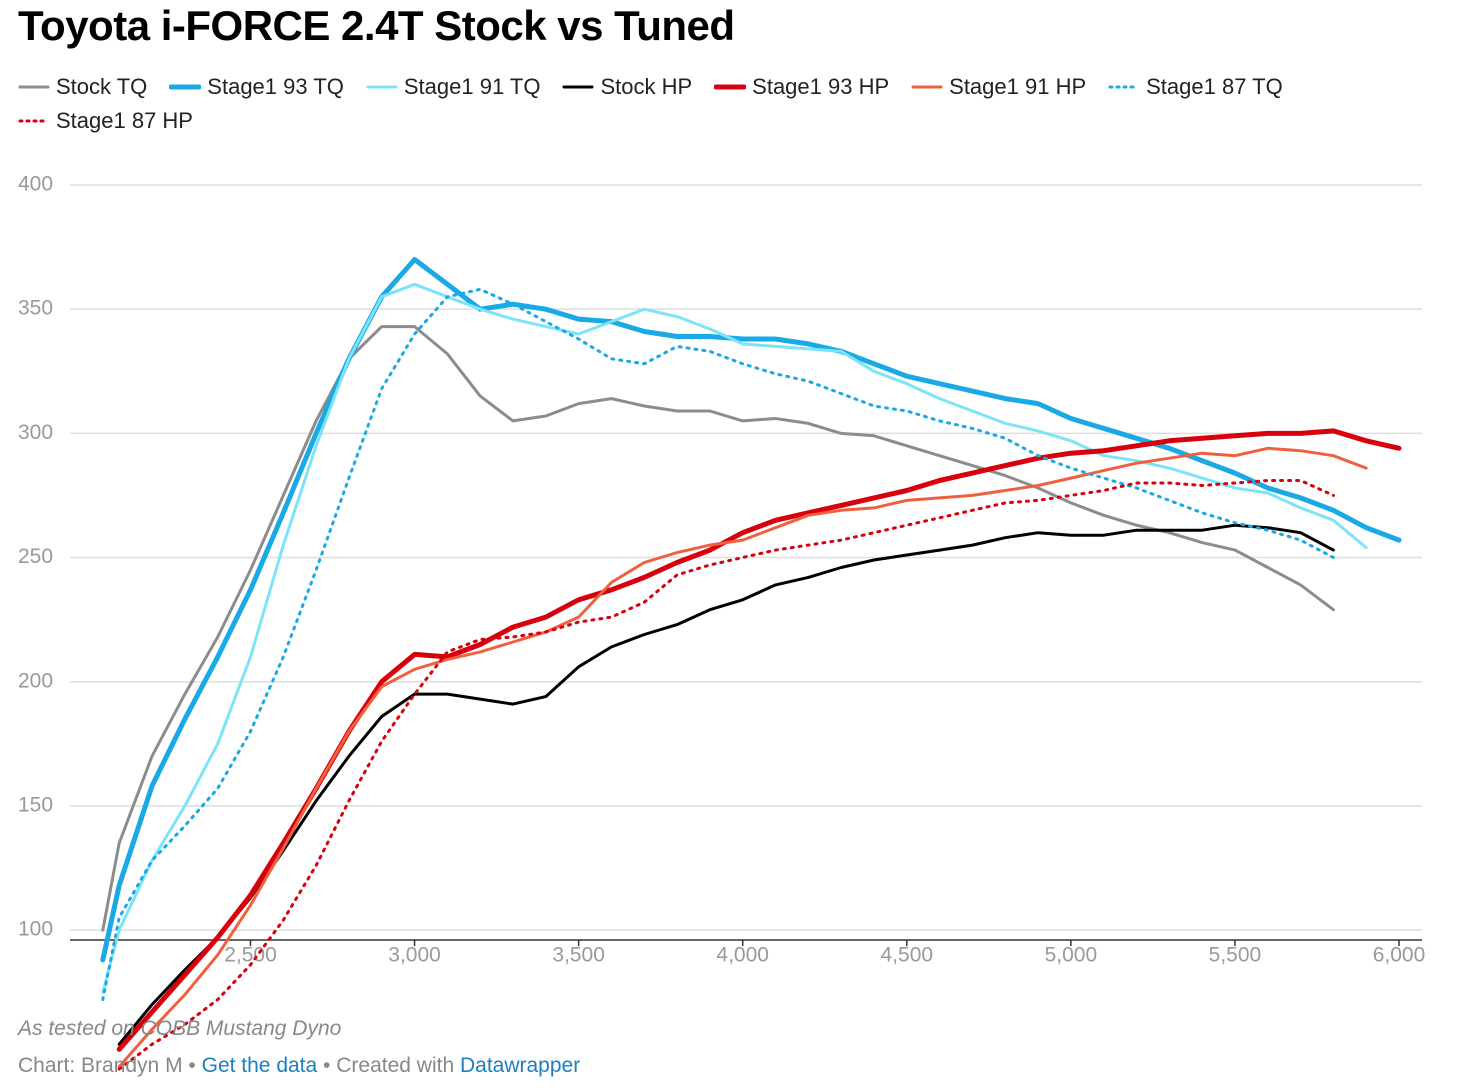 This screenshot has width=1460, height=1092. Describe the element at coordinates (646, 86) in the screenshot. I see `legend-label: Stock HP` at that location.